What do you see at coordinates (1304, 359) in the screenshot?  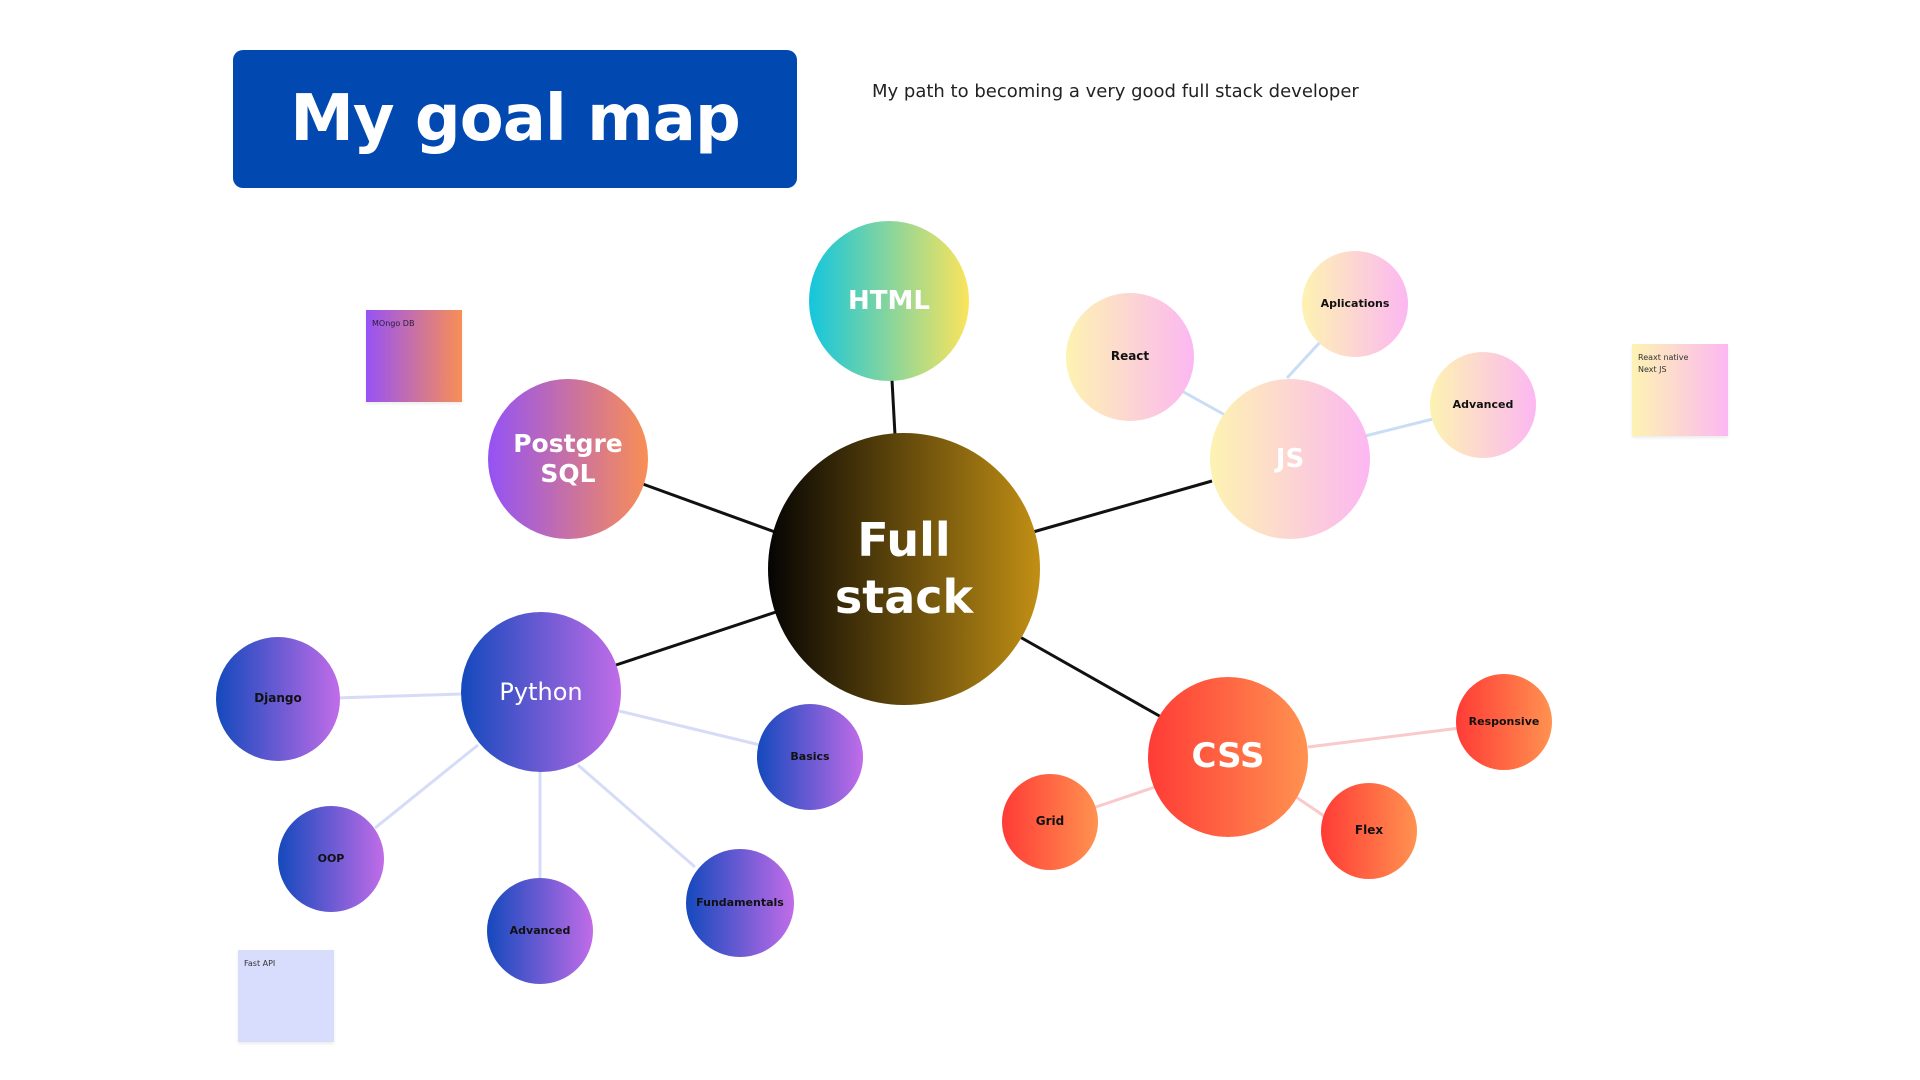 I see `link-js-aplications` at bounding box center [1304, 359].